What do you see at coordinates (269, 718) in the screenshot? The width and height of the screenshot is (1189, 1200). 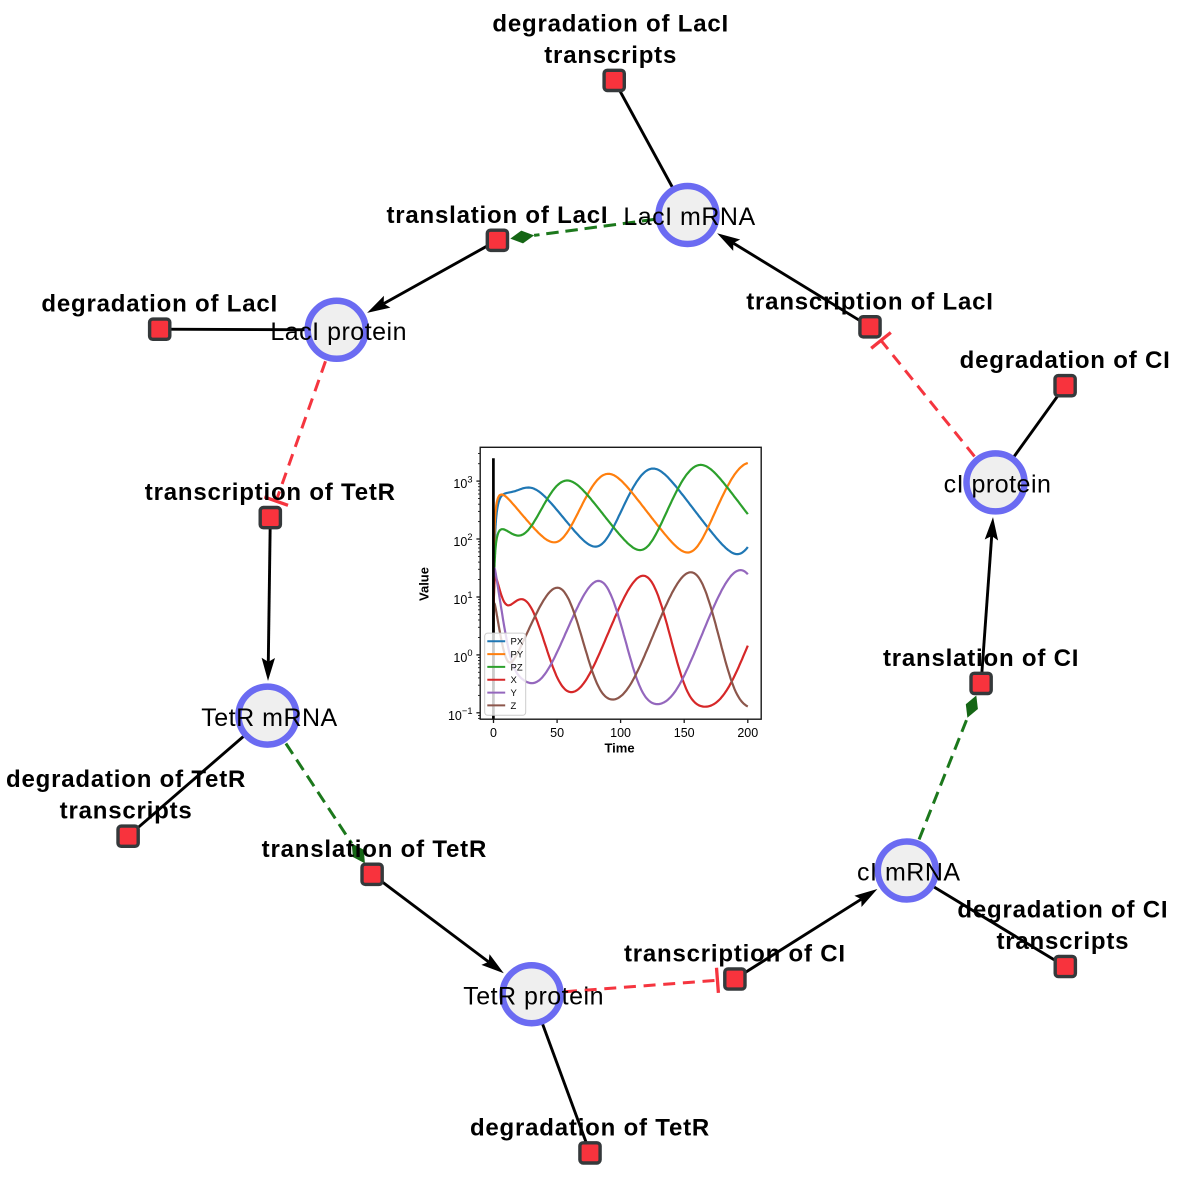 I see `svg-text: TetR mRNA` at bounding box center [269, 718].